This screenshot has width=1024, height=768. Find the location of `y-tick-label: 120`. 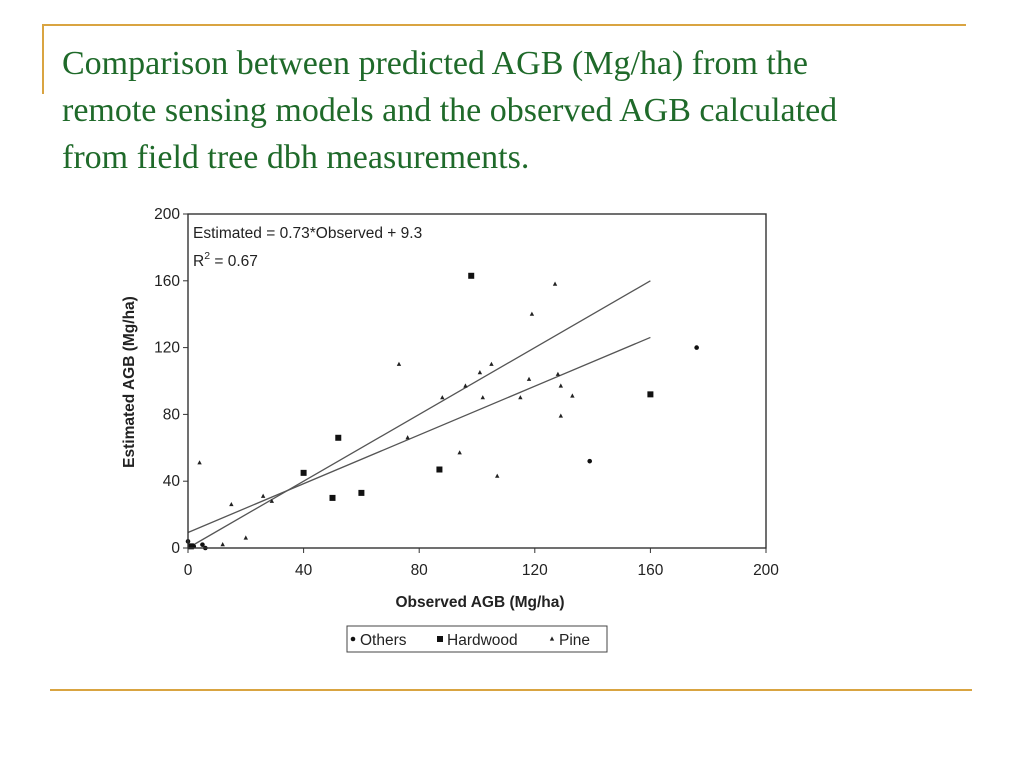

y-tick-label: 120 is located at coordinates (167, 348).